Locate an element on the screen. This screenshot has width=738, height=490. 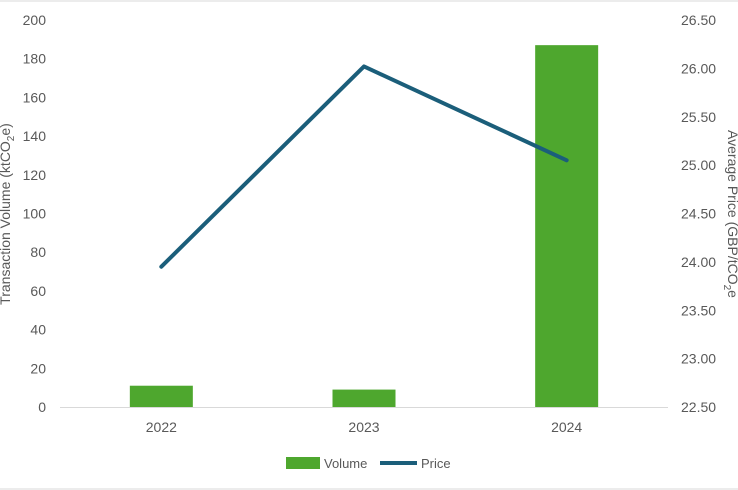
y2-tick-label: 25.00 is located at coordinates (698, 165).